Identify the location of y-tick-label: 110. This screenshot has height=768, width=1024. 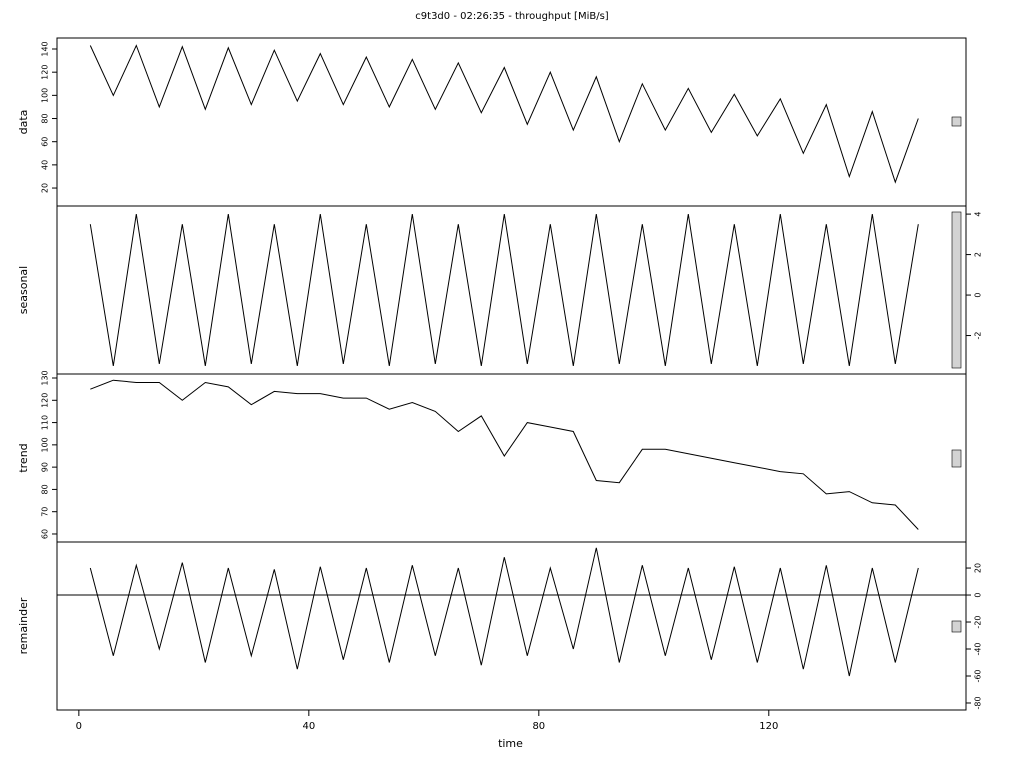
(45, 422).